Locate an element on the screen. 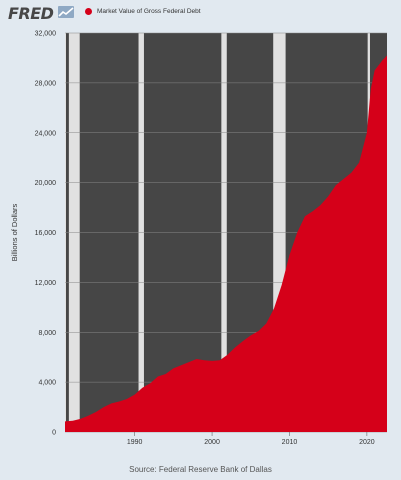 The width and height of the screenshot is (401, 480). y-tick-label: 0 is located at coordinates (54, 433).